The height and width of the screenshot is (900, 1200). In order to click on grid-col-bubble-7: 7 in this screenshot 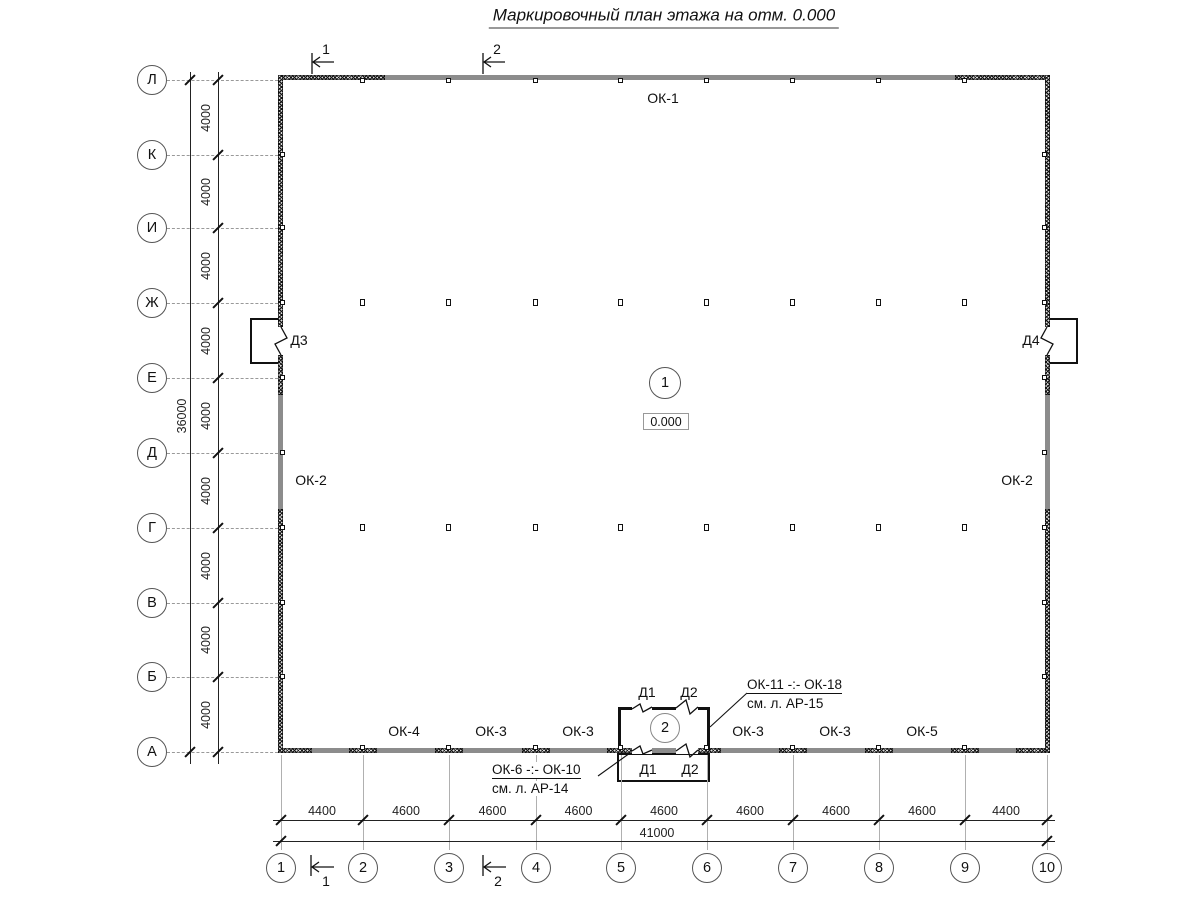, I will do `click(793, 868)`.